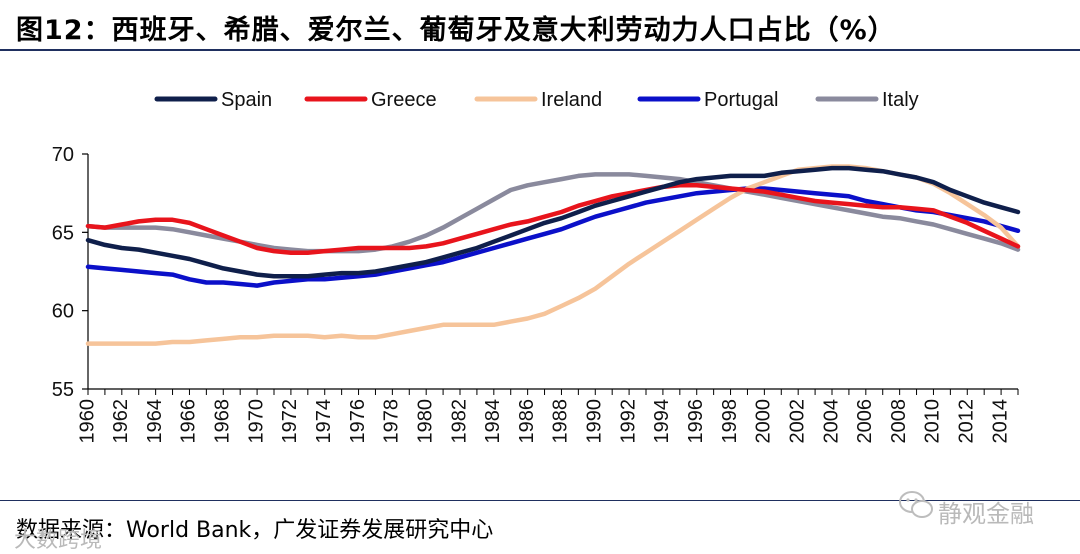 The height and width of the screenshot is (554, 1080). I want to click on data-source: 数据来源：World Bank，广发证券发展研究中心, so click(255, 530).